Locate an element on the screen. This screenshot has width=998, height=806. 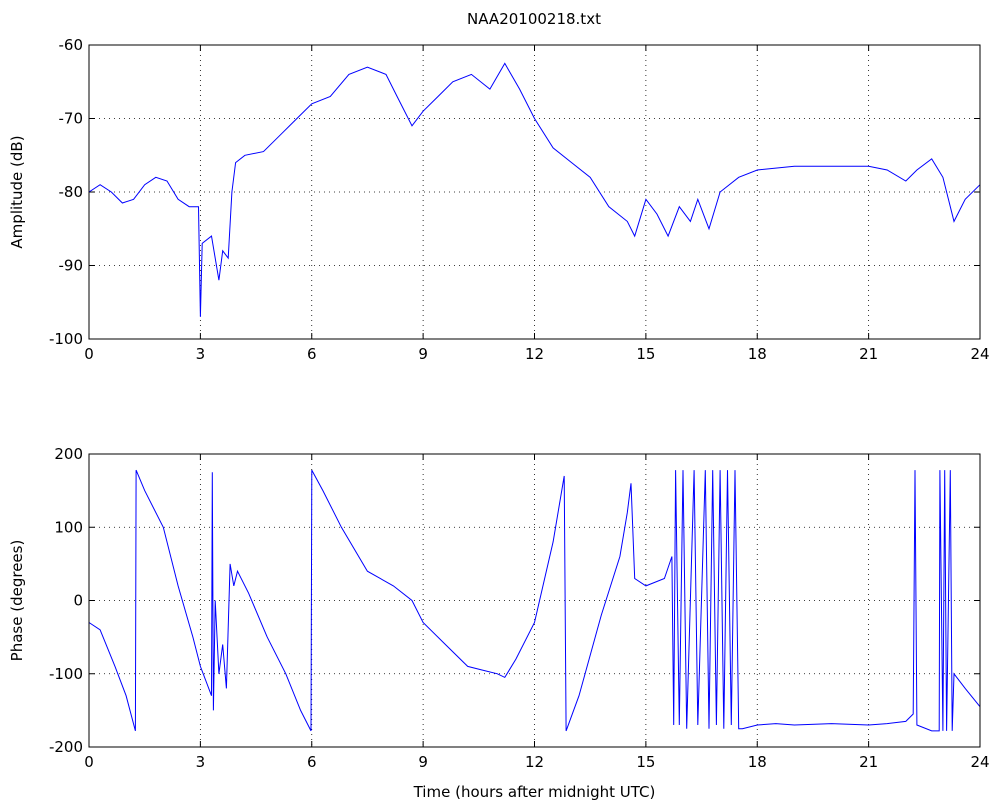
y-axis-label: Phase (degrees) is located at coordinates (17, 601).